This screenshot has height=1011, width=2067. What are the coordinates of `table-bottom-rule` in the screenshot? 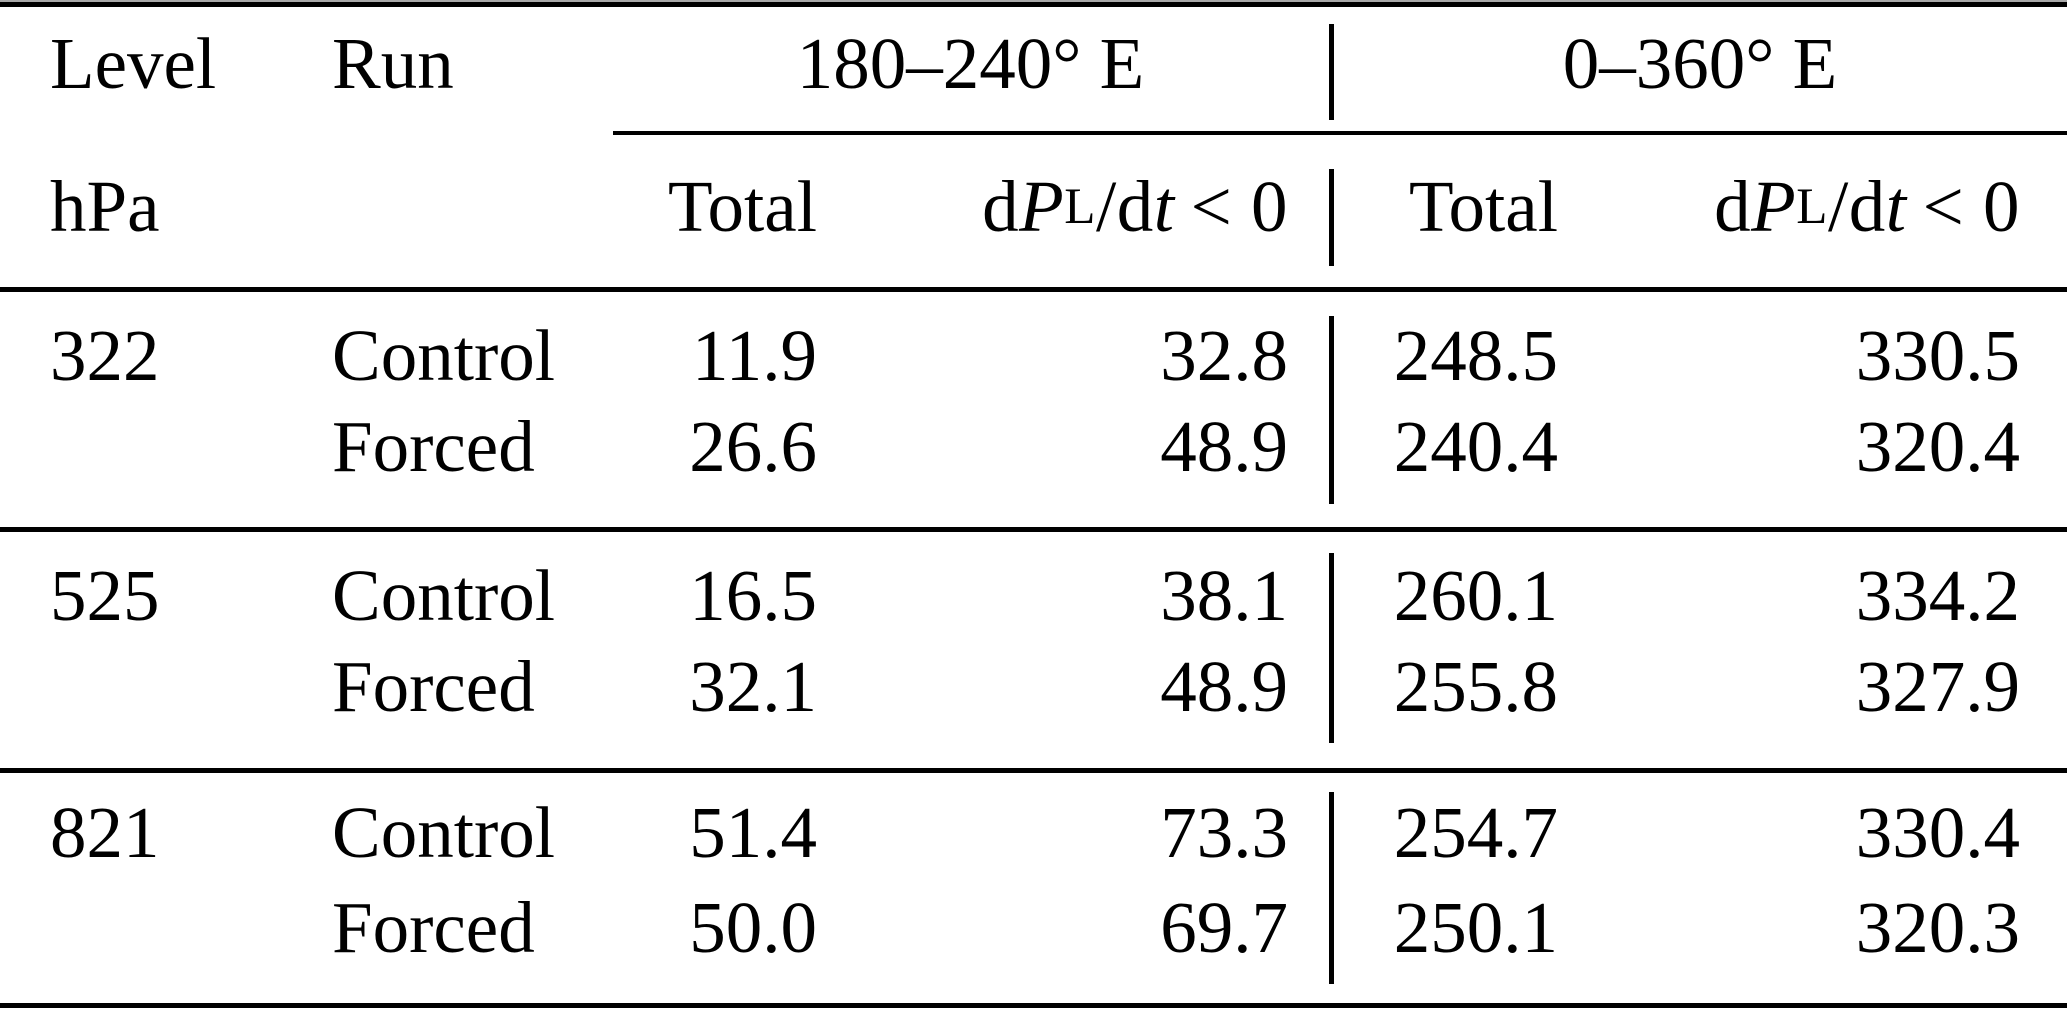 It's located at (1033, 1005).